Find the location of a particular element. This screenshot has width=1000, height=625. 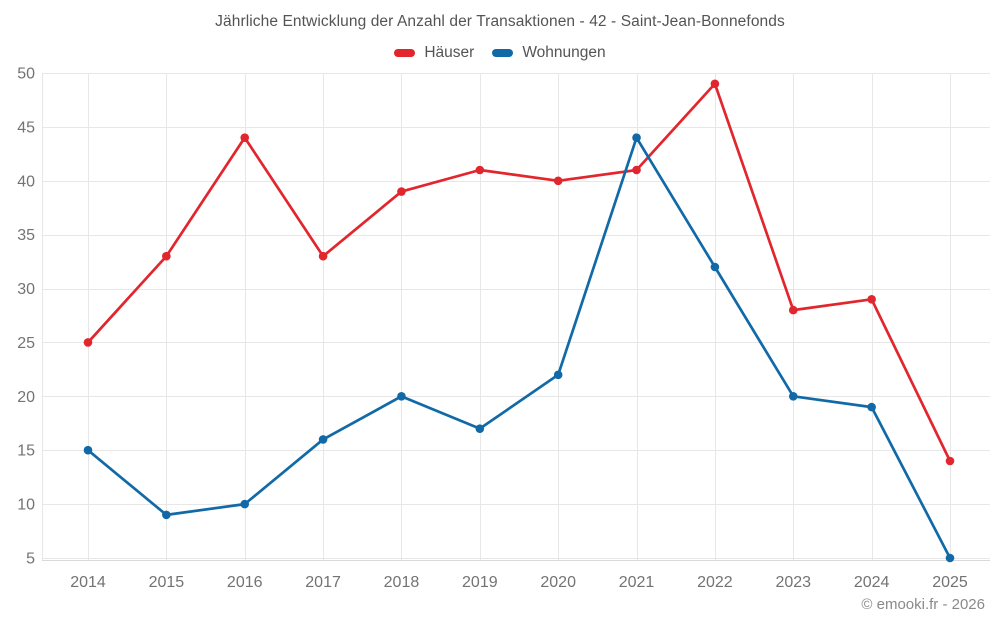

legend-swatch-hauser is located at coordinates (405, 53).